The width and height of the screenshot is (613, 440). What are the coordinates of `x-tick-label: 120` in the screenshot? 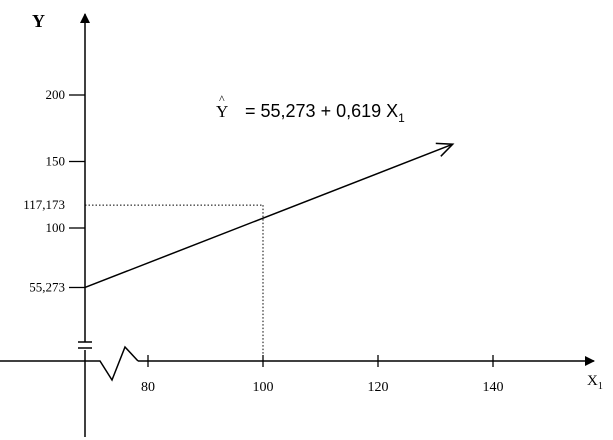 It's located at (378, 387).